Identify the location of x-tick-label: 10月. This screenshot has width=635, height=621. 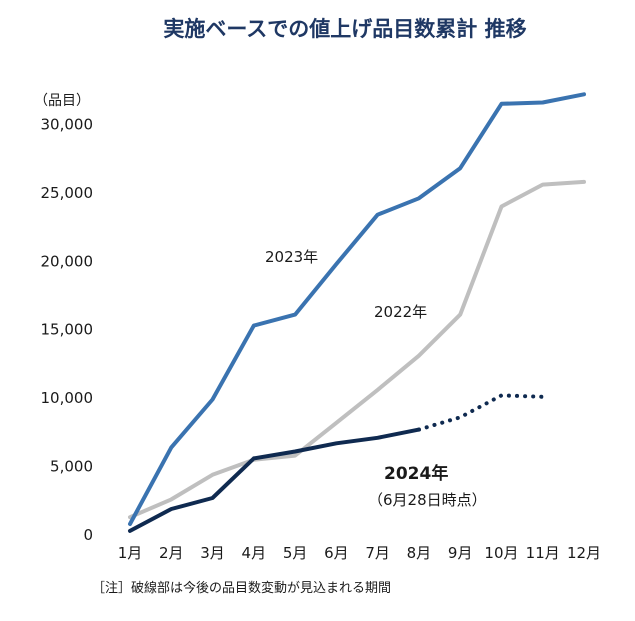
(501, 553).